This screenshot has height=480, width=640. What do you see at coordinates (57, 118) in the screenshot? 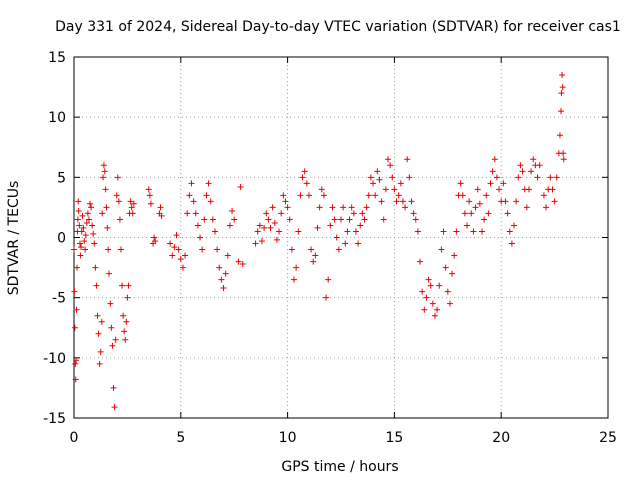
I see `y-tick-label: 10` at bounding box center [57, 118].